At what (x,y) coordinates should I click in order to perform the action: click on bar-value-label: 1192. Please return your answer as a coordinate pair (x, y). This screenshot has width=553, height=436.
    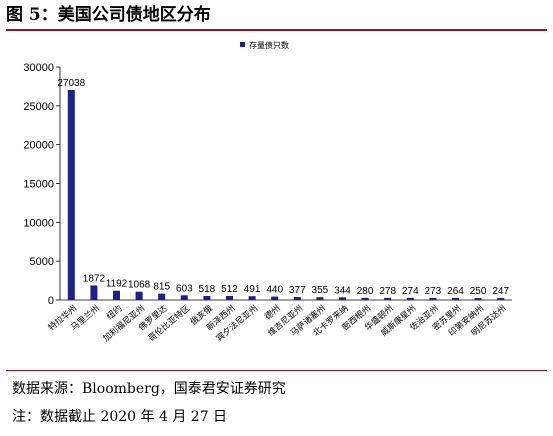
    Looking at the image, I should click on (117, 284).